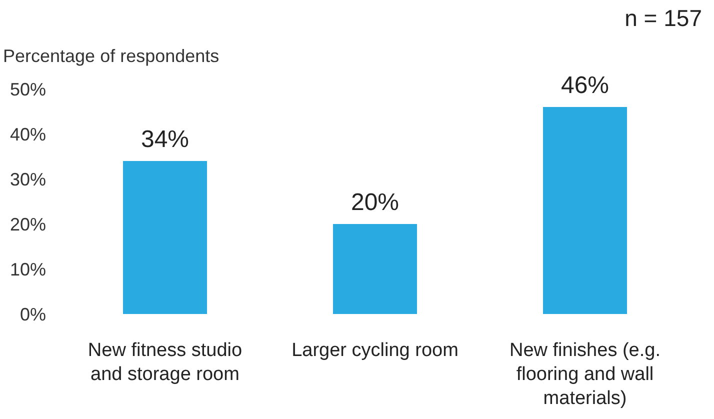  I want to click on text: n = 157, so click(663, 18).